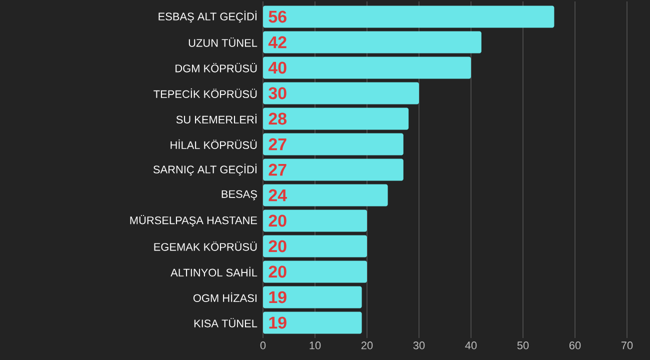 The width and height of the screenshot is (650, 360). I want to click on y-tick-label: DGM KÖPRÜSÜ, so click(216, 67).